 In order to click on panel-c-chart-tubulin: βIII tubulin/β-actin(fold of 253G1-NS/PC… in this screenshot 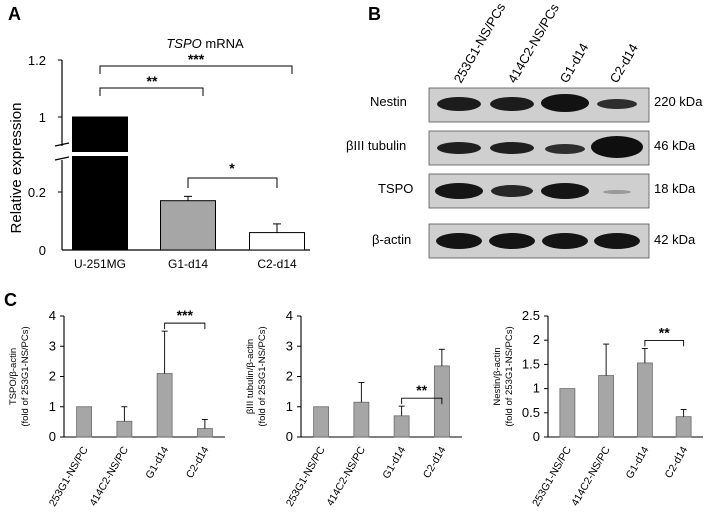, I will do `click(353, 408)`.